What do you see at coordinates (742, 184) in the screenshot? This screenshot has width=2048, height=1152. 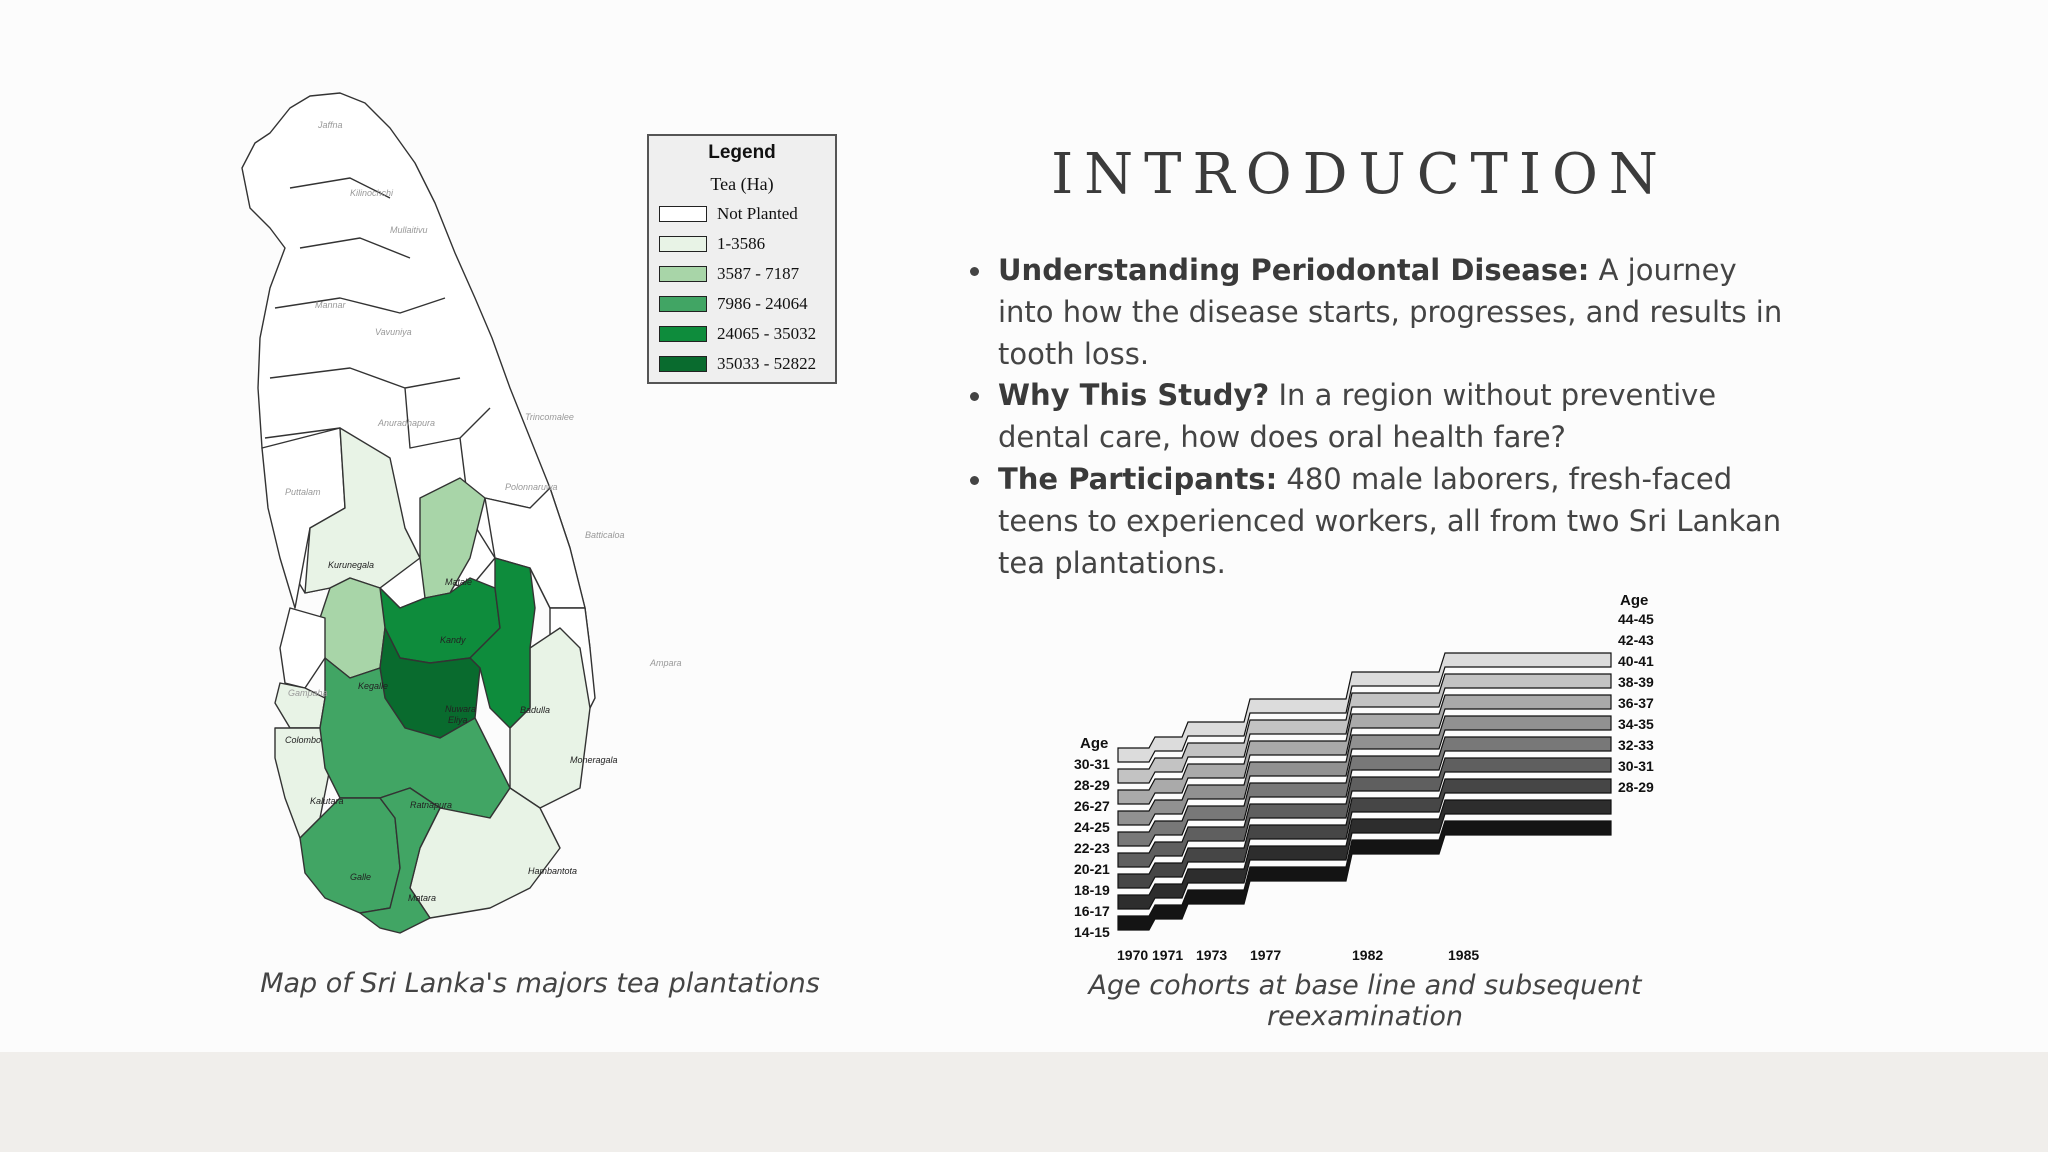 I see `legend-subtitle: Tea (Ha)` at bounding box center [742, 184].